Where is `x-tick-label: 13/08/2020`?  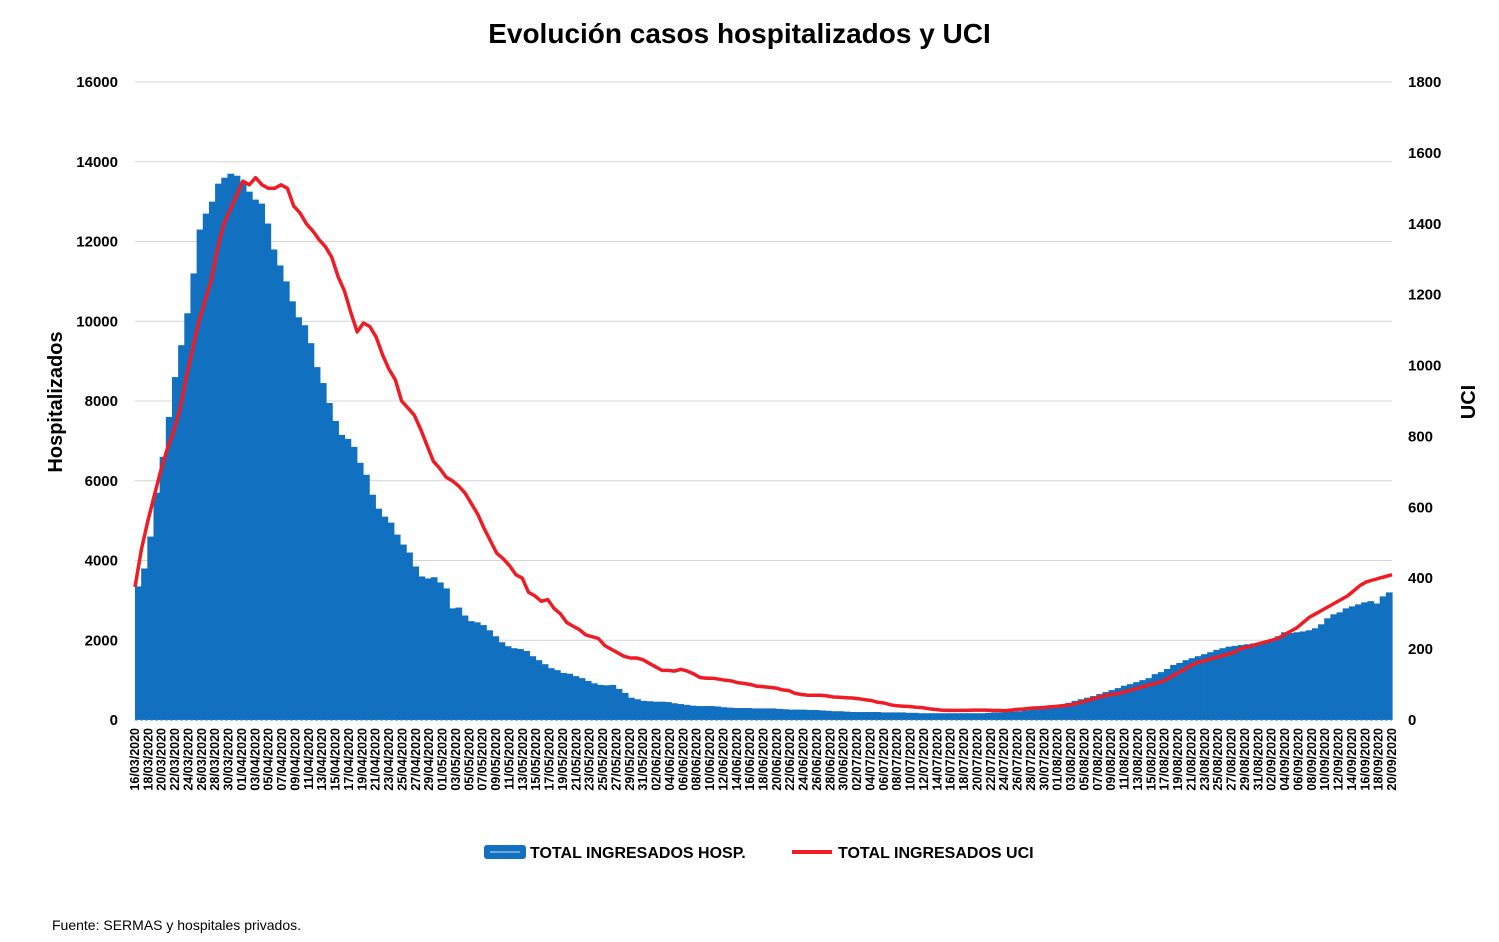
x-tick-label: 13/08/2020 is located at coordinates (1138, 759).